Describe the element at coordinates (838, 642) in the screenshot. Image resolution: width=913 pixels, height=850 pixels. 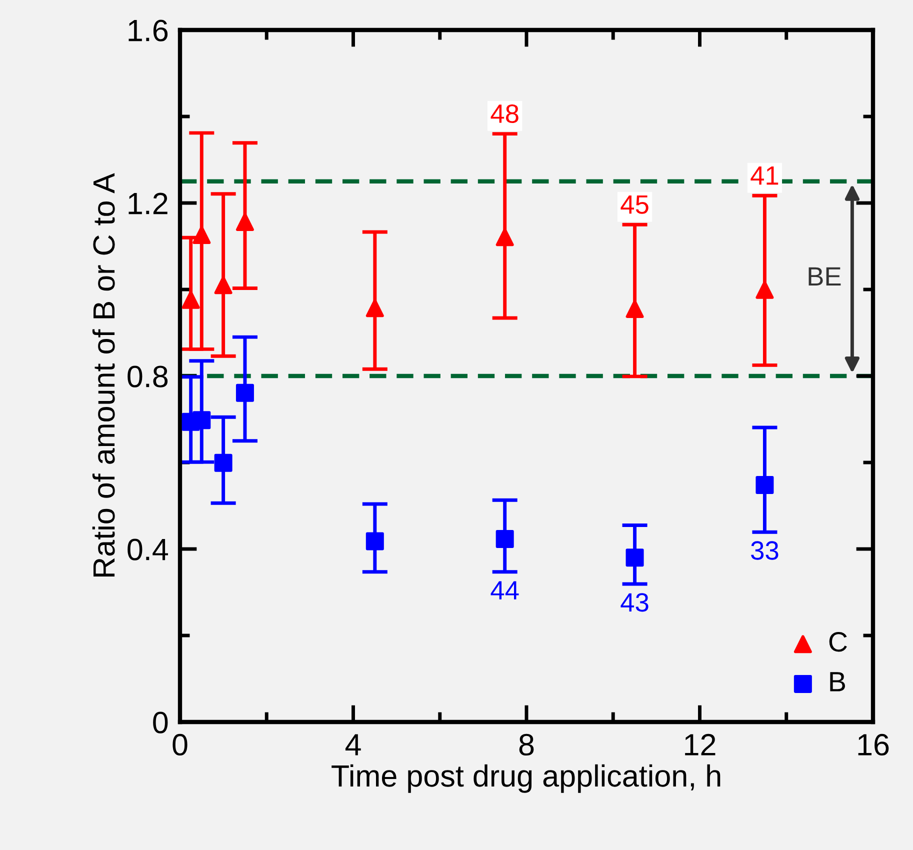
I see `legend-label: C` at that location.